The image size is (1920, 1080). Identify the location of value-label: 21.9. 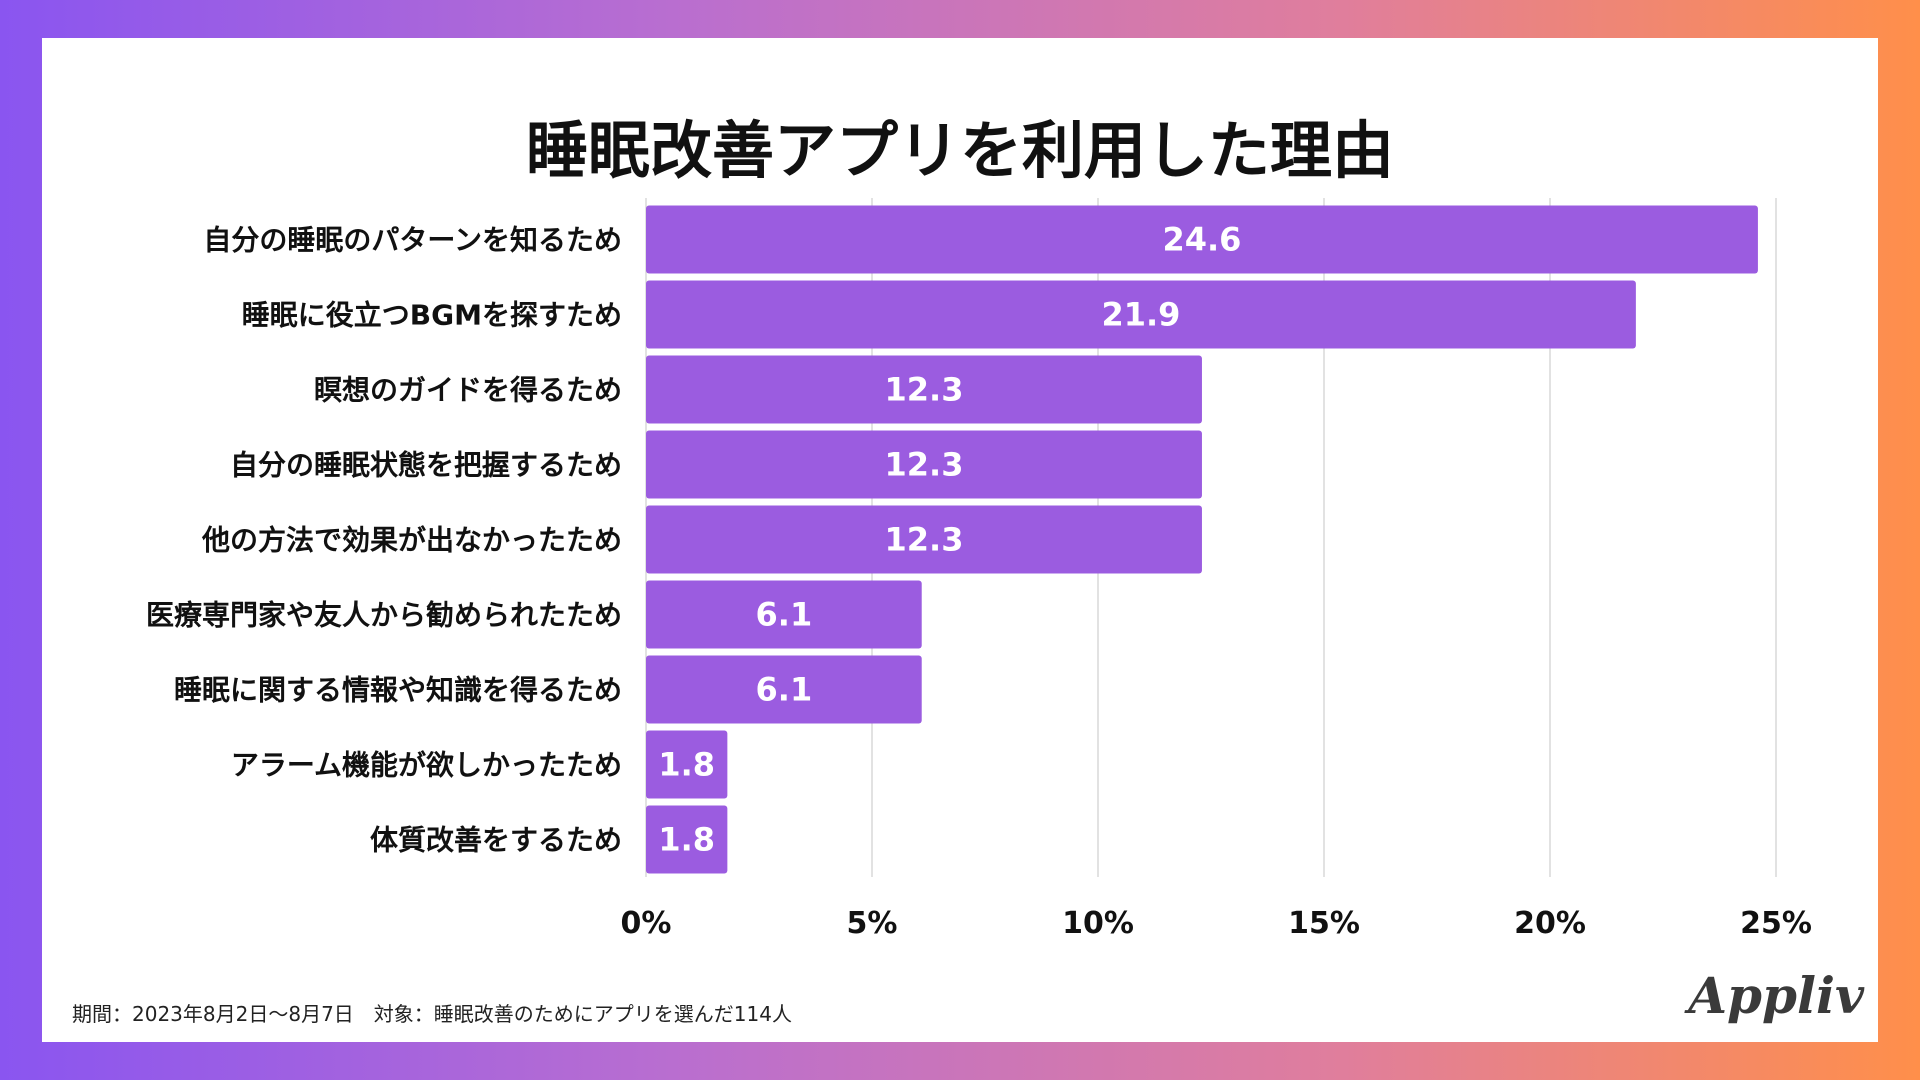
(1140, 315).